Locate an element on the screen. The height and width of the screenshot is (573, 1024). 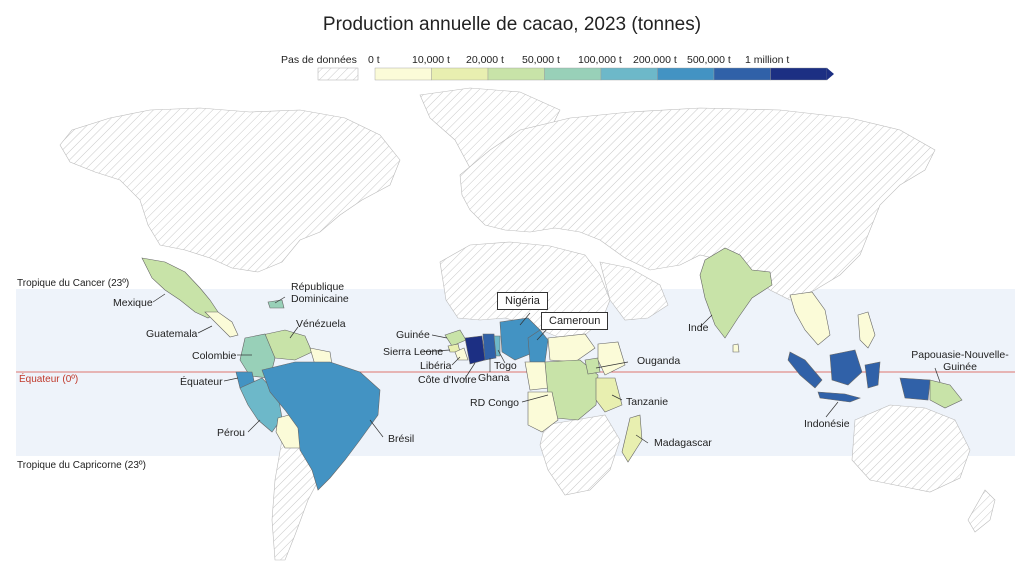
country-dominican-republic is located at coordinates (276, 304).